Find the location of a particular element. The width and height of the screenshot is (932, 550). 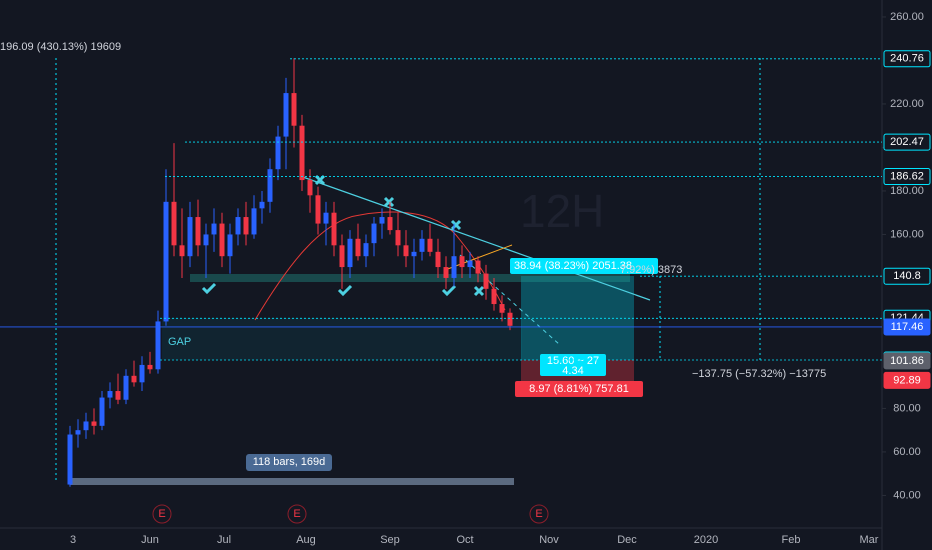

earnings-markers: E E E is located at coordinates (350, 514).